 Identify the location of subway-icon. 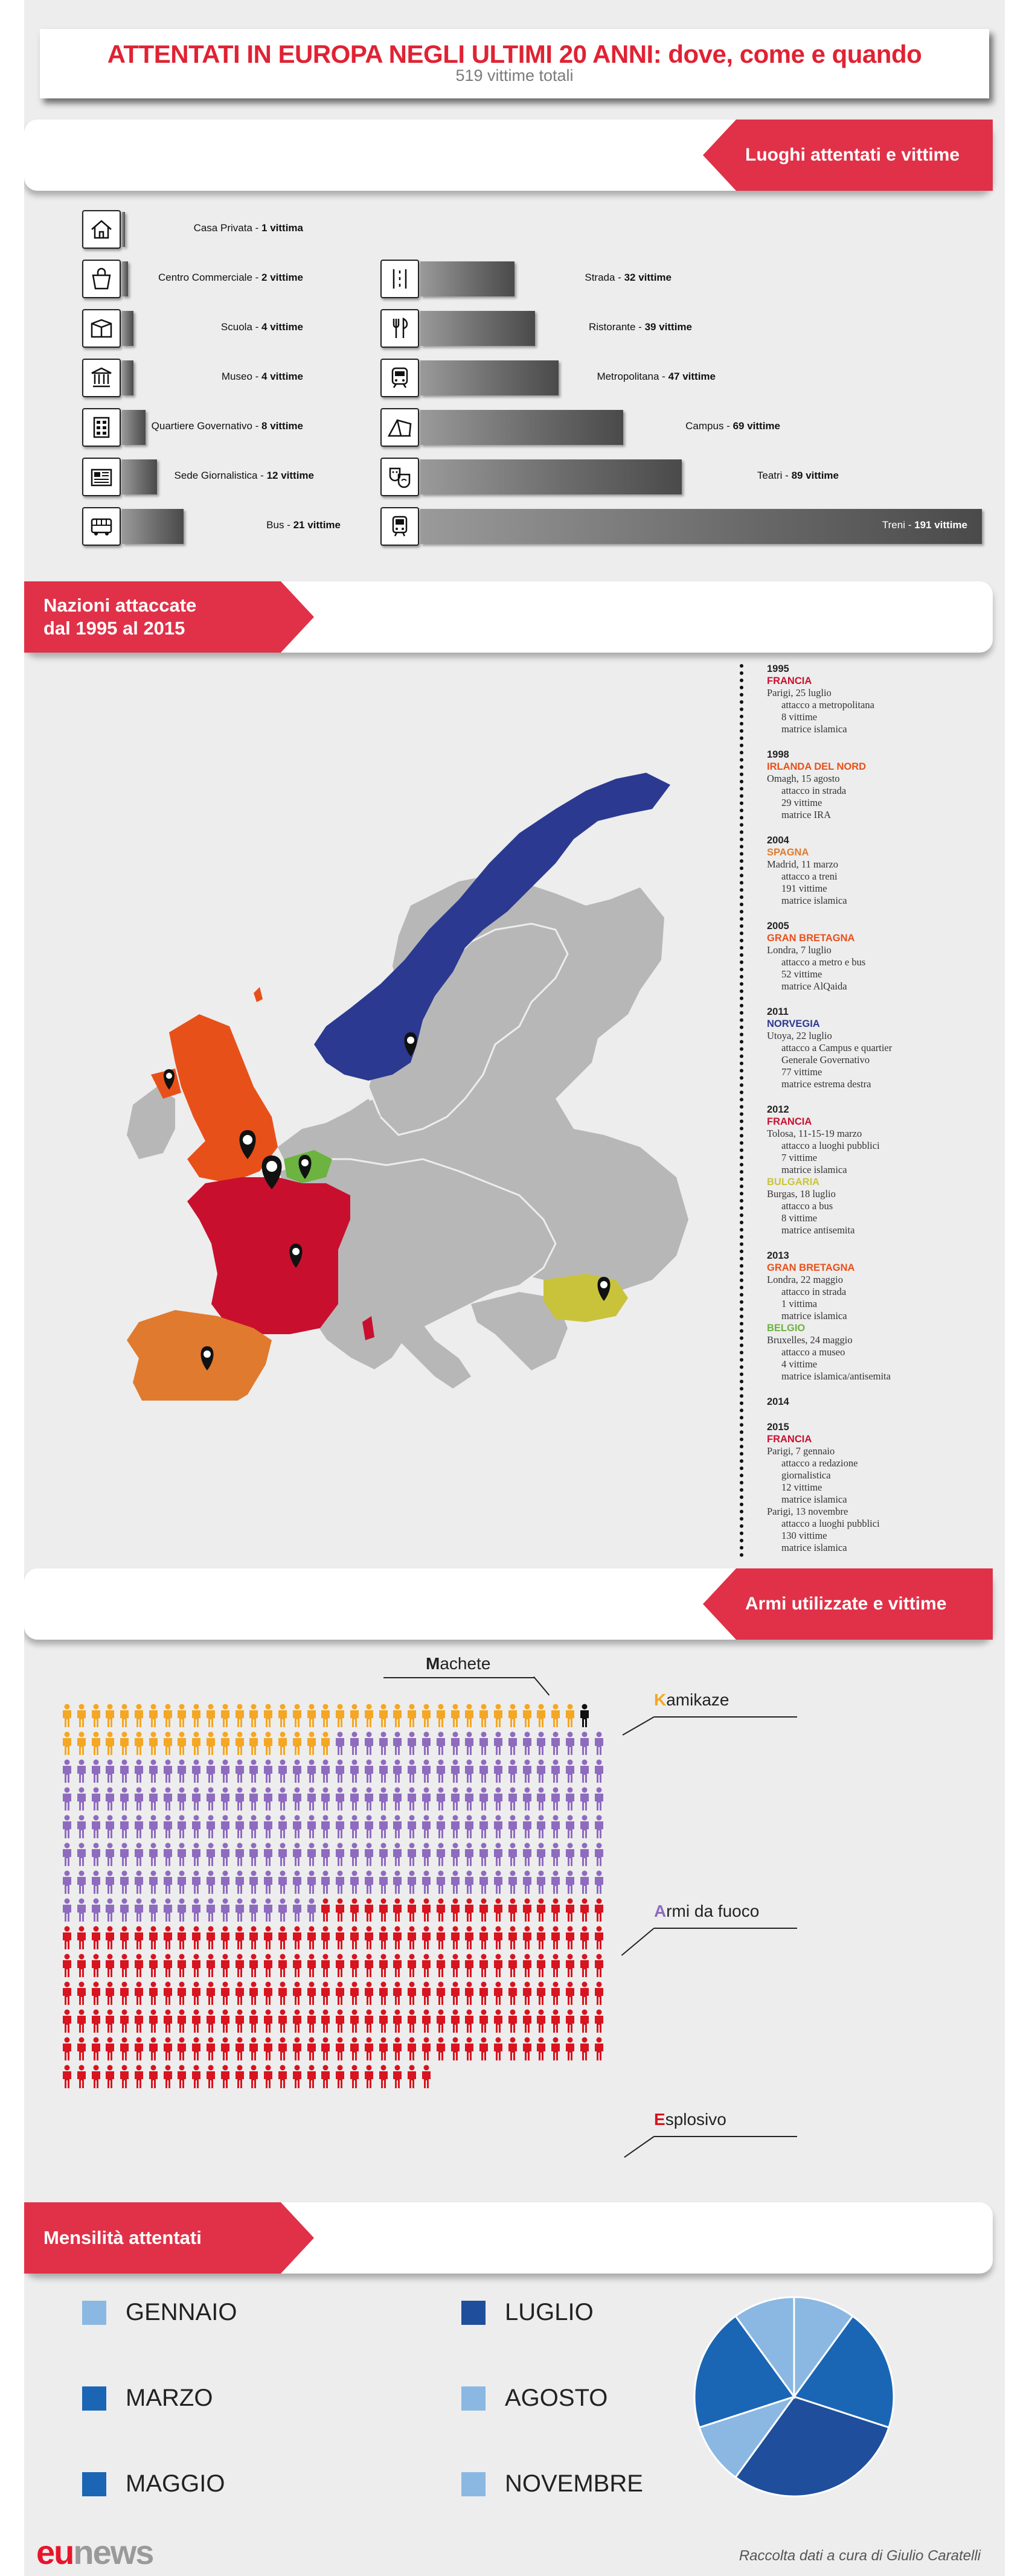
(399, 378).